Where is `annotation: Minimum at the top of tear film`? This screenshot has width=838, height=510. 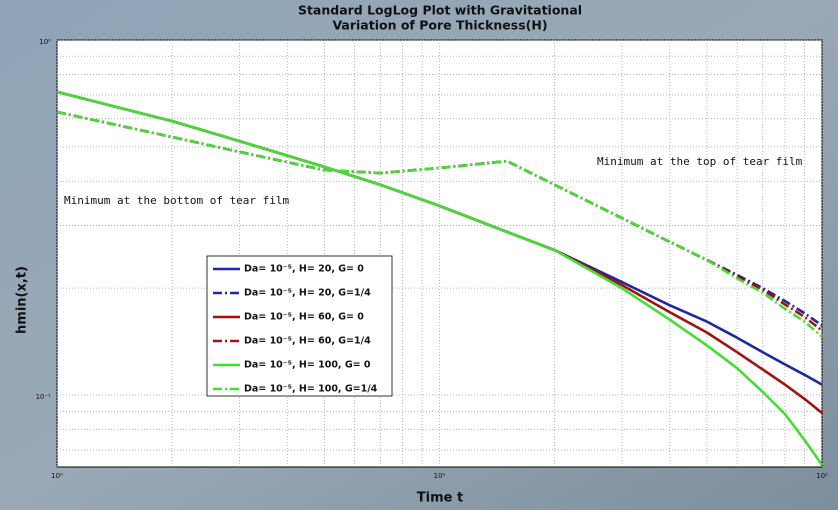
annotation: Minimum at the top of tear film is located at coordinates (700, 161).